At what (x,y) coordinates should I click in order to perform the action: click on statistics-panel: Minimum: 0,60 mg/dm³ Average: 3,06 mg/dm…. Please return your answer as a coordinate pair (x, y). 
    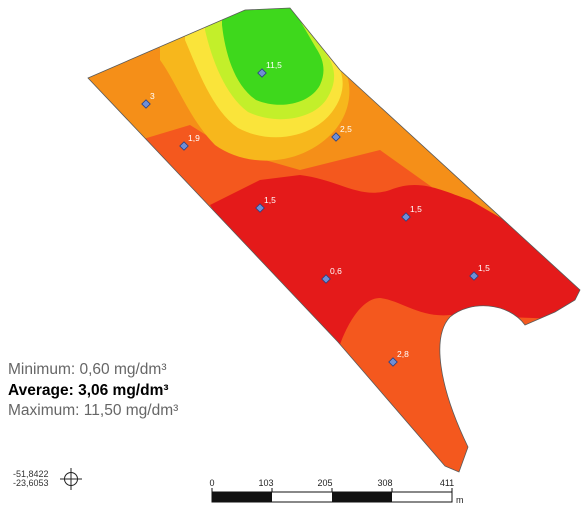
    Looking at the image, I should click on (93, 391).